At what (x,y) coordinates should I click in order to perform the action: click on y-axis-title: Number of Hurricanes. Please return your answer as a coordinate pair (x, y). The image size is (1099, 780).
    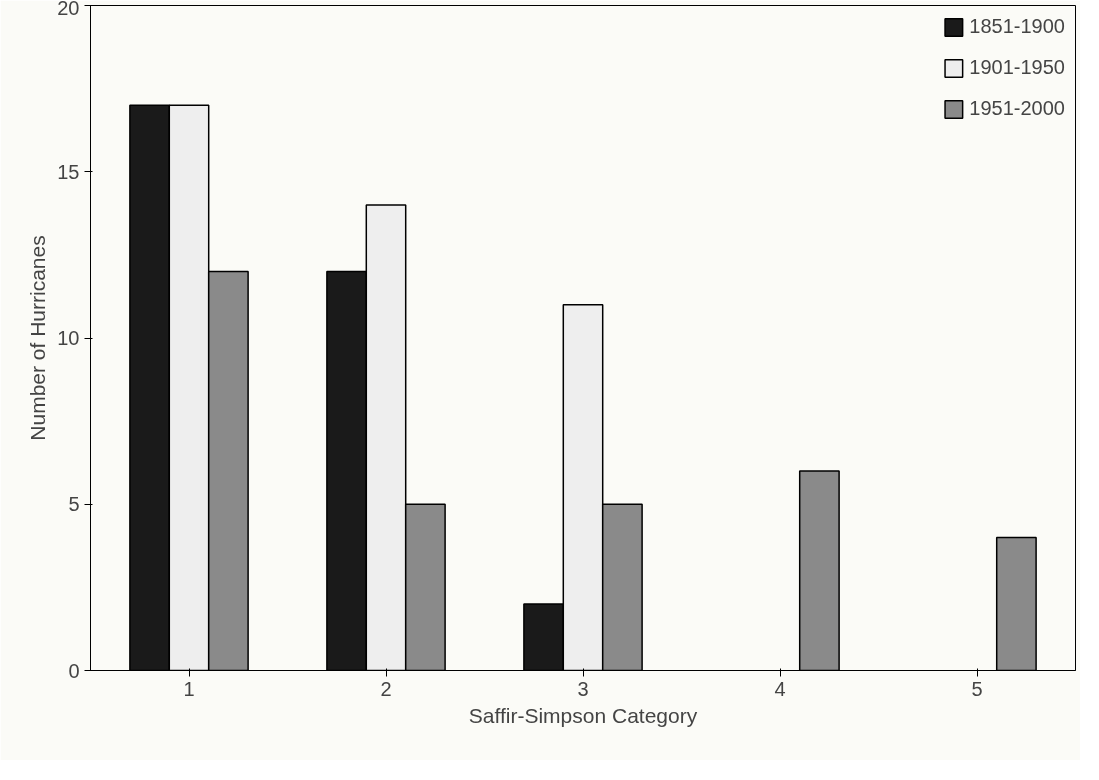
    Looking at the image, I should click on (38, 338).